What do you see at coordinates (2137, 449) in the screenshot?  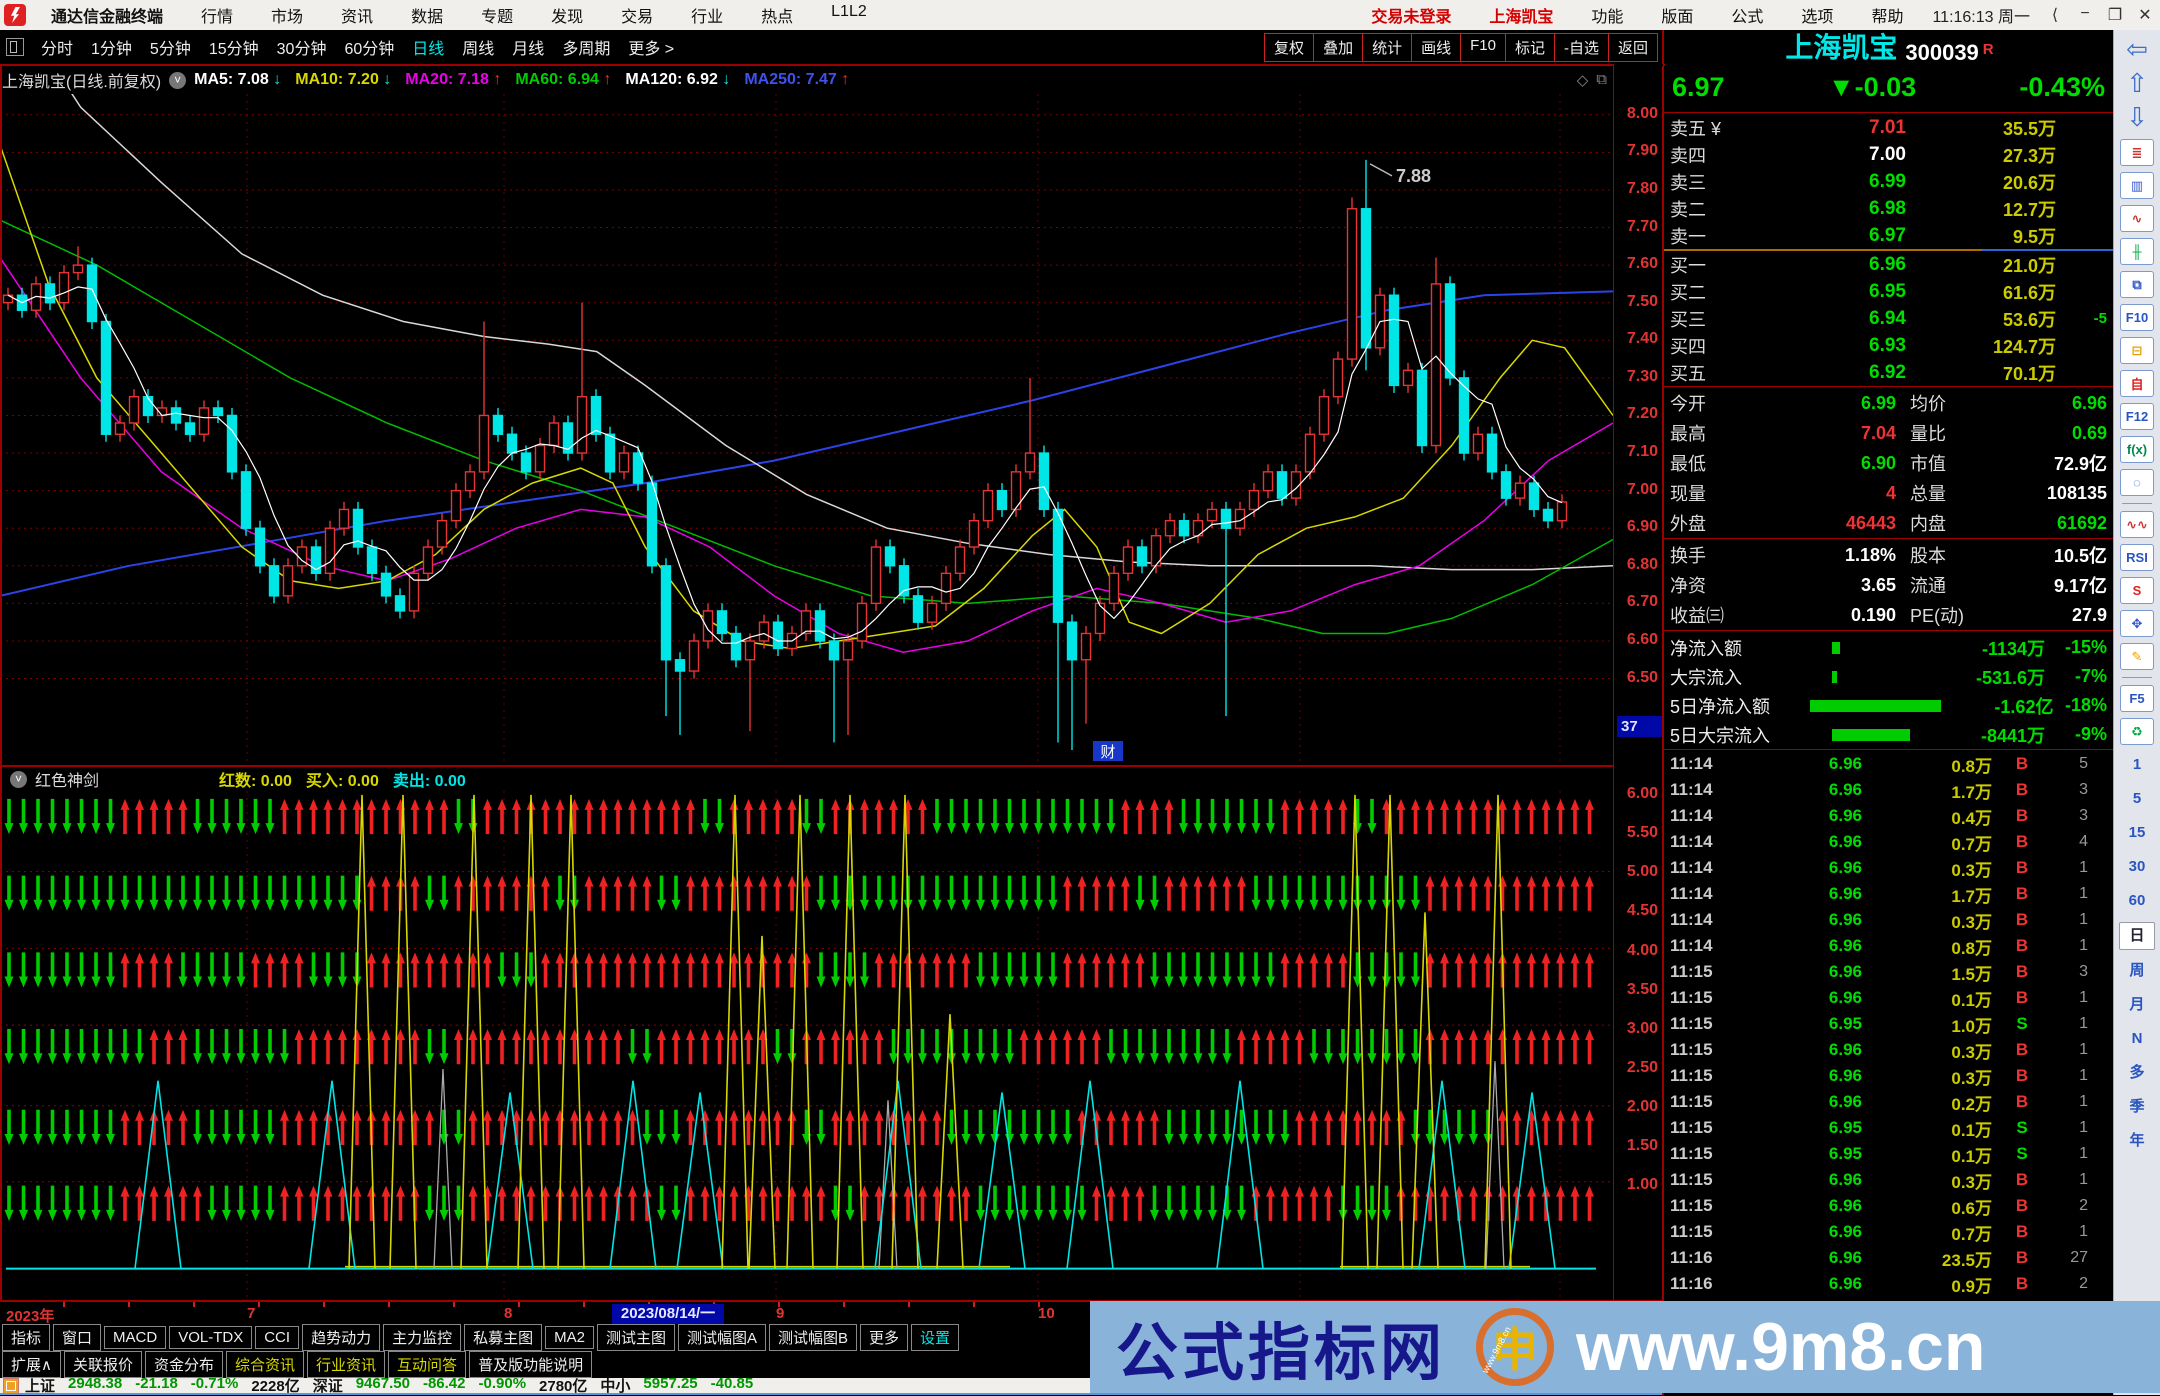 I see `formula-icon: f(x)` at bounding box center [2137, 449].